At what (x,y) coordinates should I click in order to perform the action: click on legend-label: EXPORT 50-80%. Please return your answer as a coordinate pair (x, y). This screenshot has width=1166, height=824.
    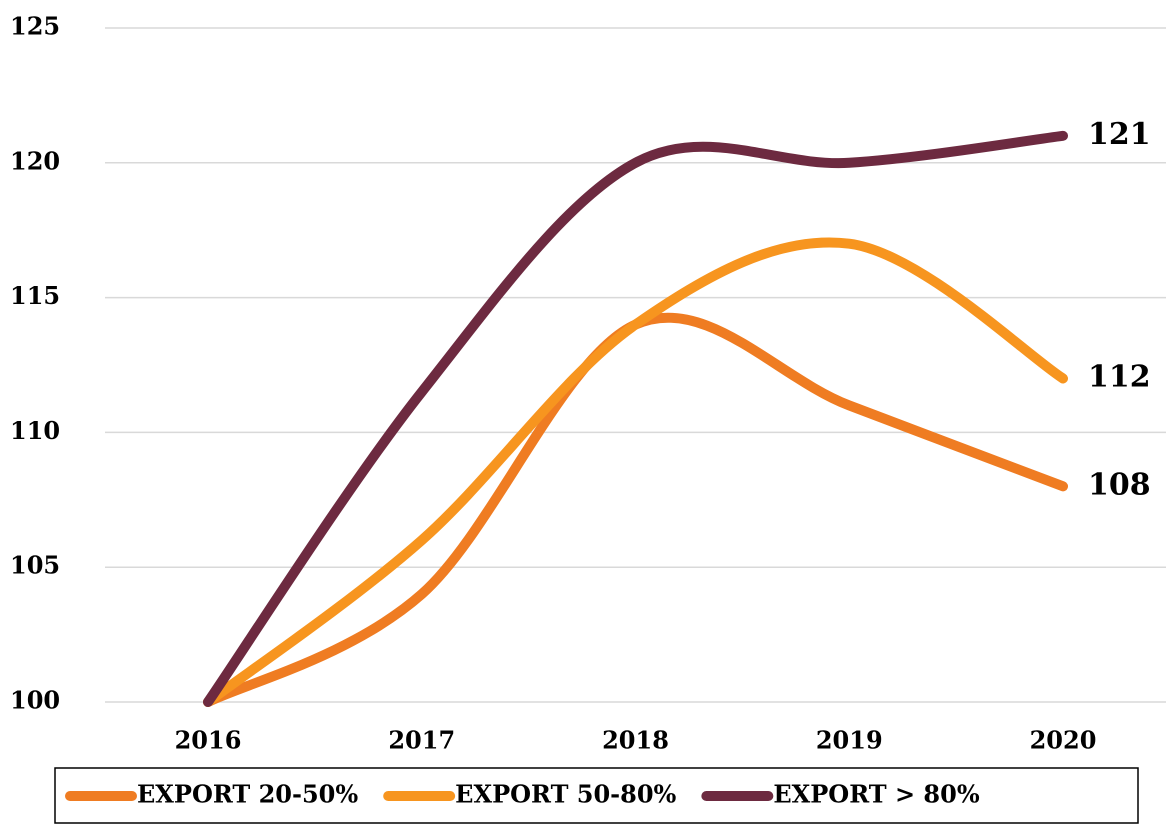
    Looking at the image, I should click on (565, 794).